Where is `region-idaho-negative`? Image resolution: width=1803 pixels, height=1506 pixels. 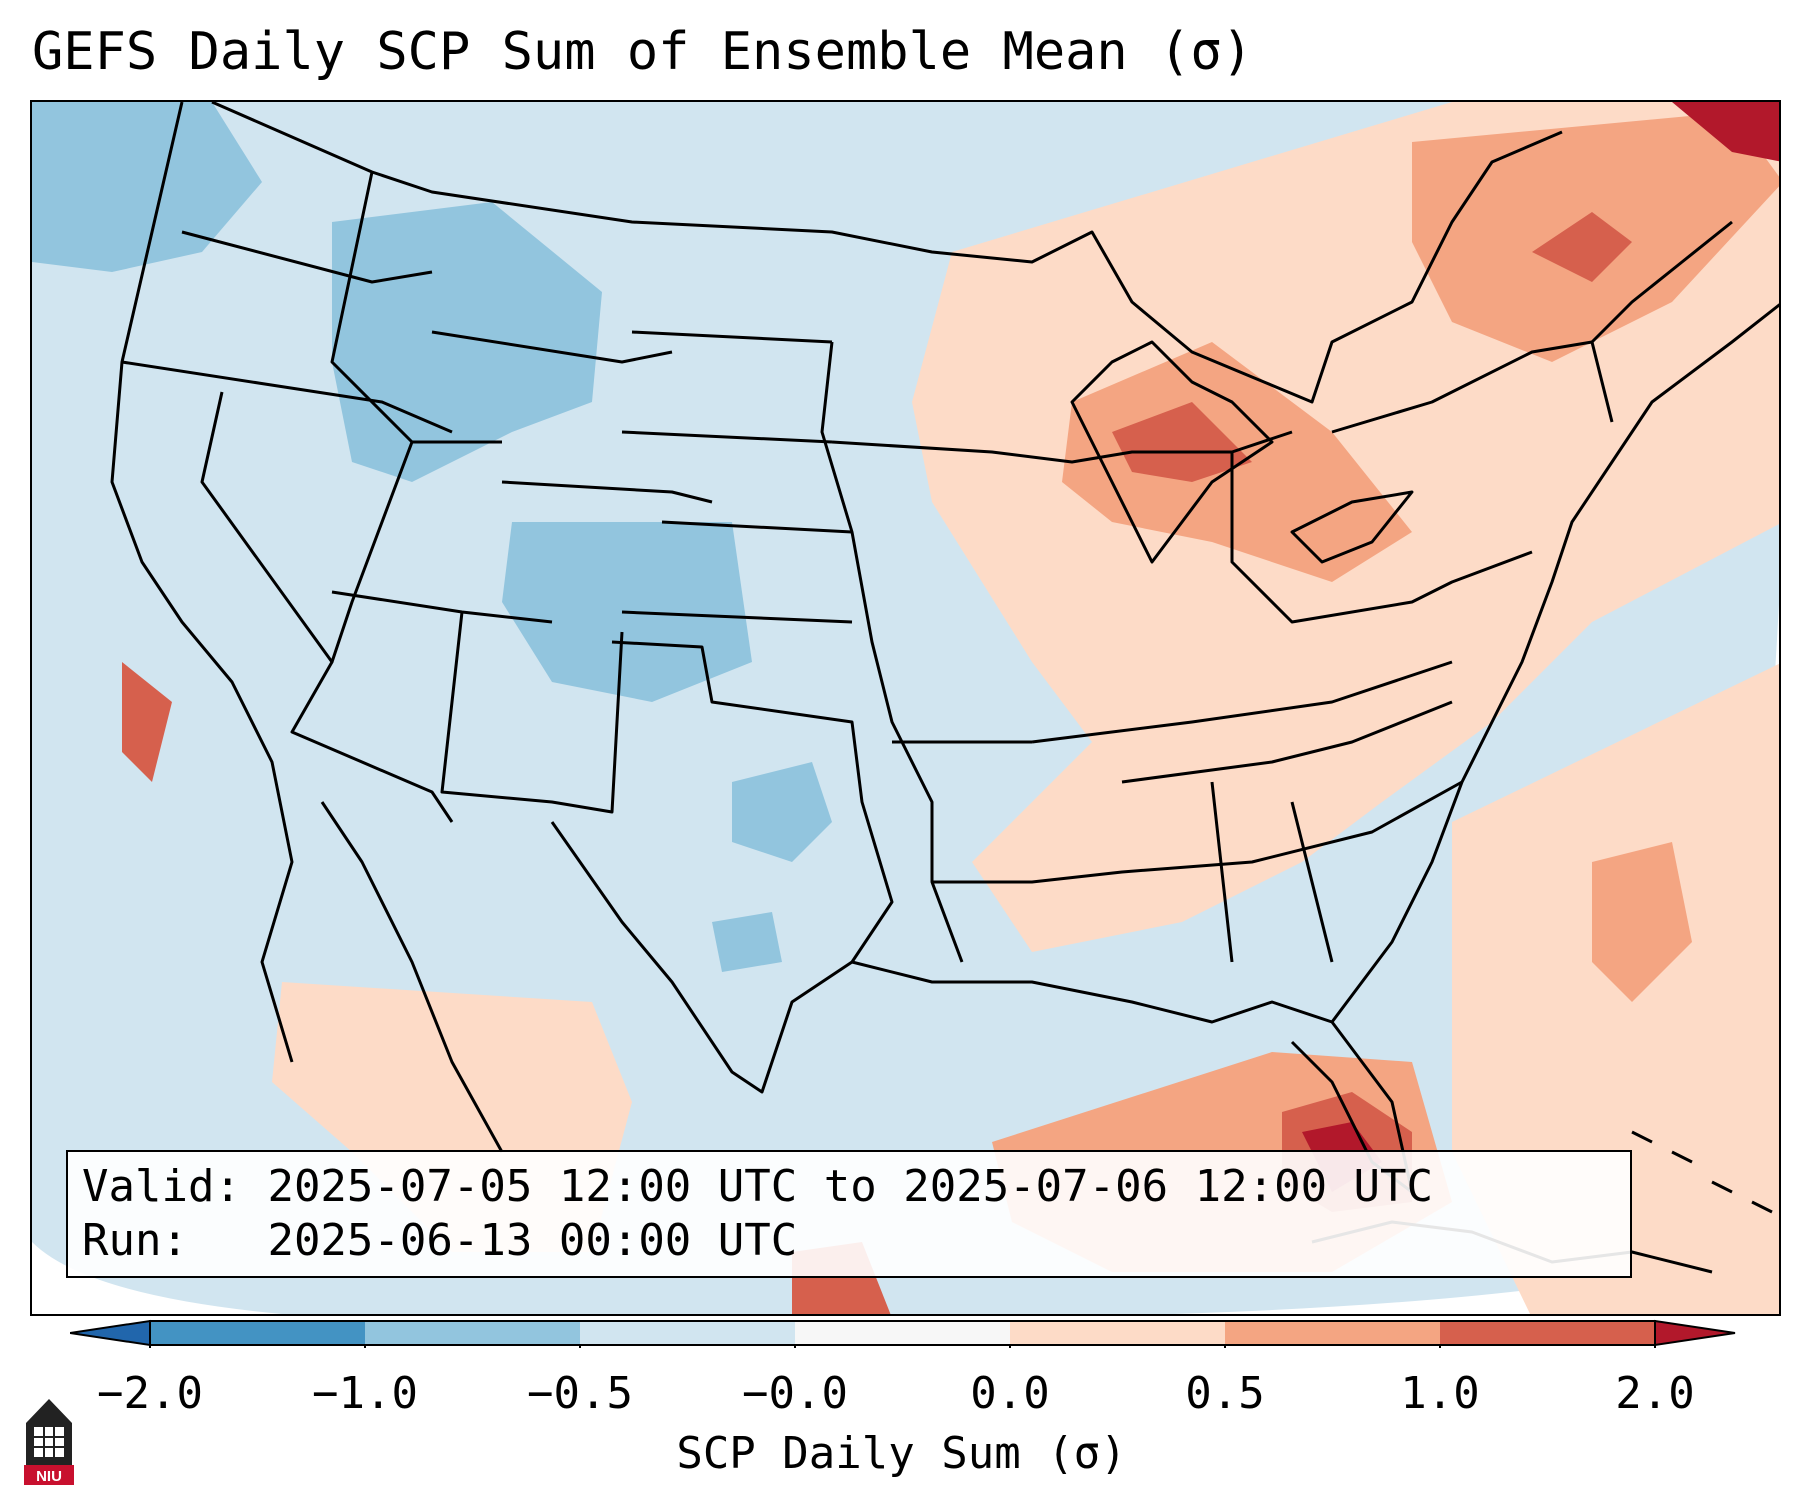 region-idaho-negative is located at coordinates (467, 342).